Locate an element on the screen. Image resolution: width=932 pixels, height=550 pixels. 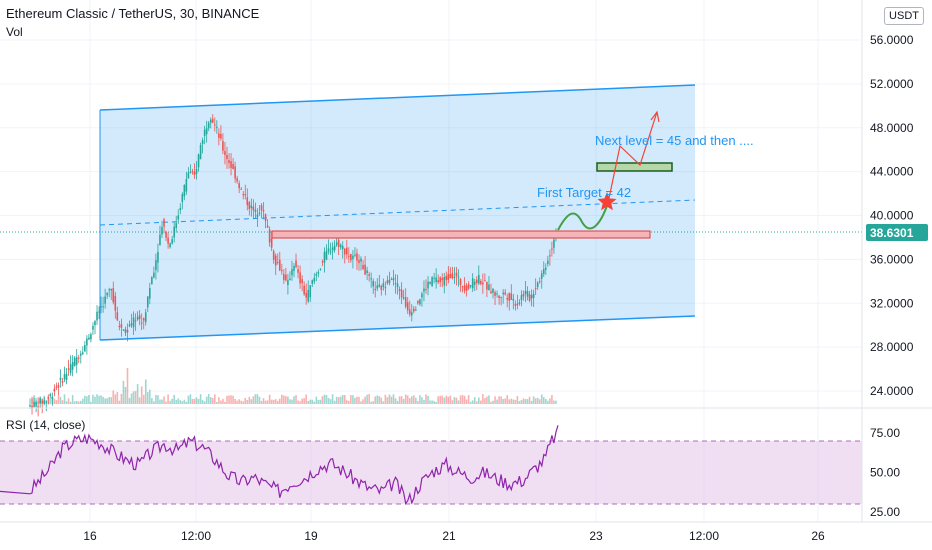
currency-button: USDT is located at coordinates (904, 16).